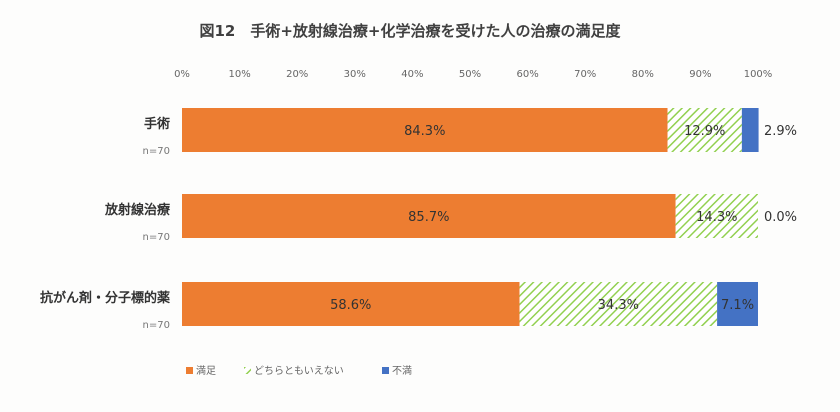  Describe the element at coordinates (402, 371) in the screenshot. I see `legend-label: 不満` at that location.